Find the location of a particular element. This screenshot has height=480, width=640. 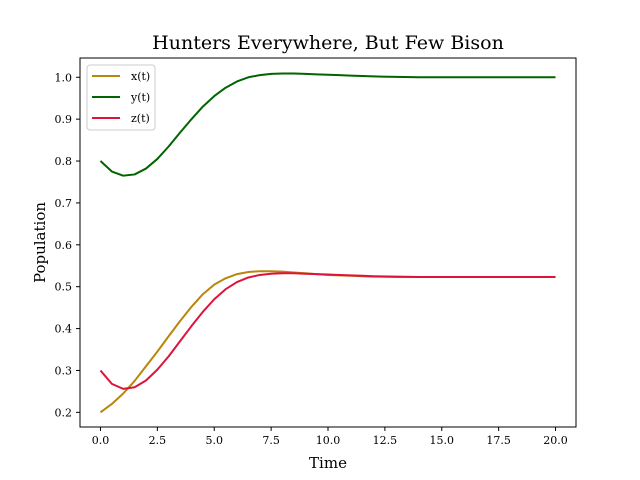

legend-box is located at coordinates (121, 97).